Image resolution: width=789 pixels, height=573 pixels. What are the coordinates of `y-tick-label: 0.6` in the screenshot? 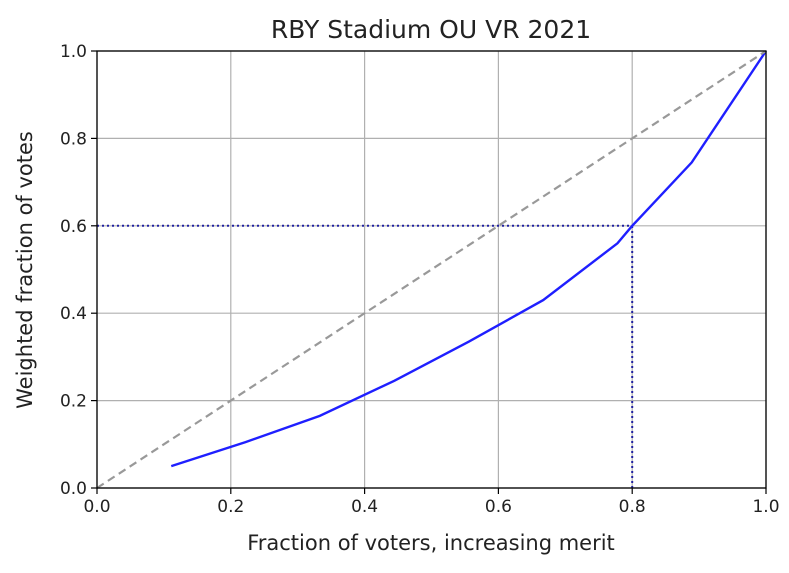 It's located at (73, 227).